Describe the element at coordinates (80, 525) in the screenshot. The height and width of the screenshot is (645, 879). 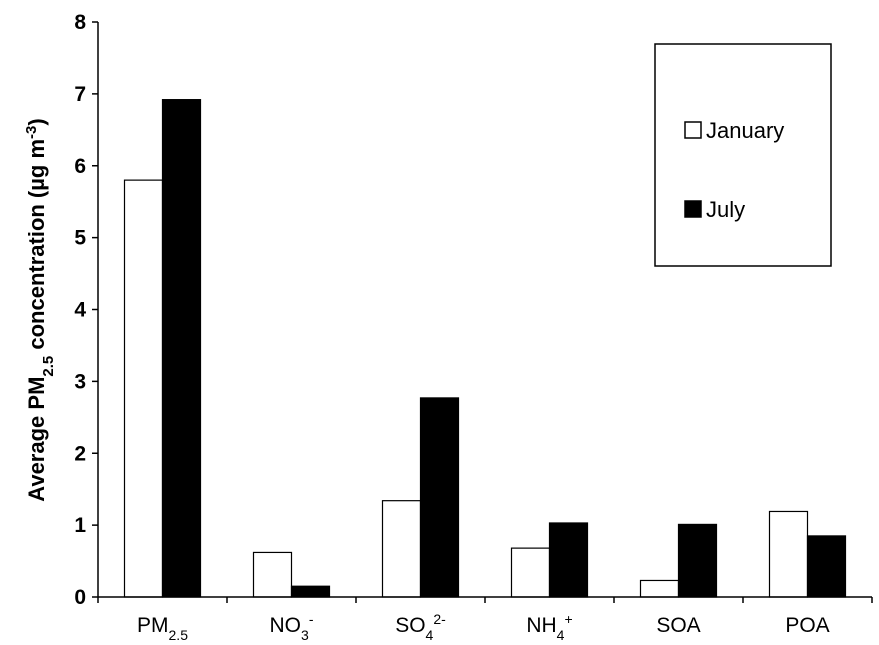
I see `y-tick-label: 1` at that location.